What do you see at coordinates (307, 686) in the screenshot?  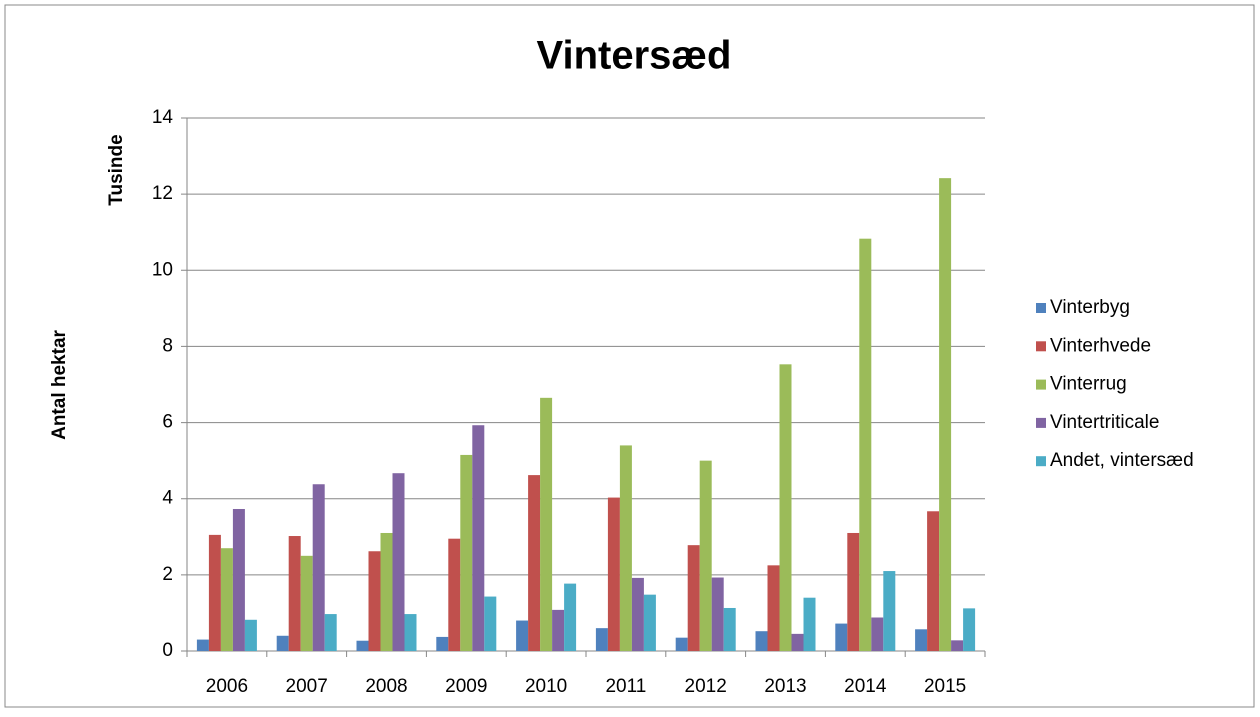 I see `x-tick-label: 2007` at bounding box center [307, 686].